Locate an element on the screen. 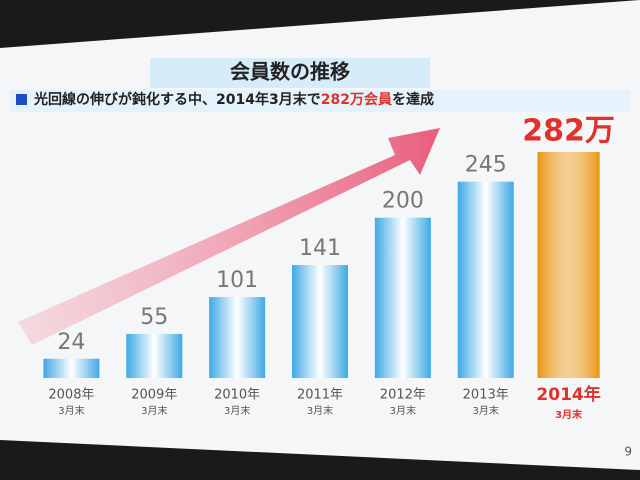 Image resolution: width=640 pixels, height=480 pixels. subtitle: 光回線の伸びが鈍化する中、2014年3月末で282万会員を達成 is located at coordinates (233, 99).